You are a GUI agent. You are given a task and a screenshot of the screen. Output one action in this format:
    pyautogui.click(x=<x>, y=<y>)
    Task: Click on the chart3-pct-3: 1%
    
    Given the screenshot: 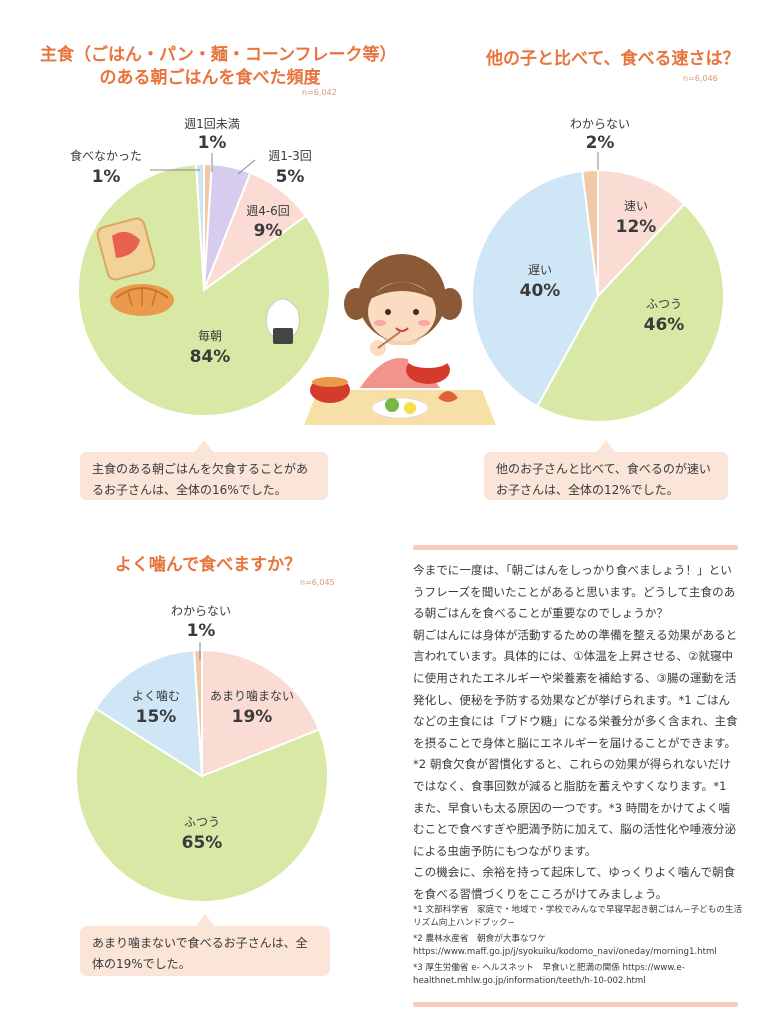 What is the action you would take?
    pyautogui.click(x=201, y=631)
    